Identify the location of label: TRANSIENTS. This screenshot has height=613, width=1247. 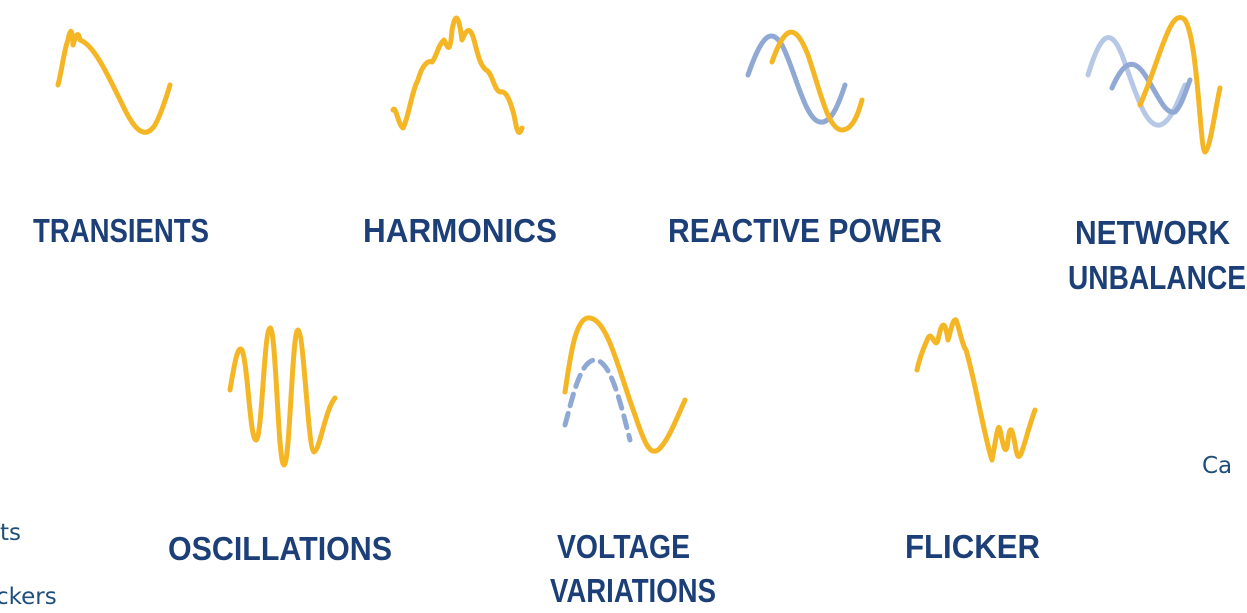
(121, 230).